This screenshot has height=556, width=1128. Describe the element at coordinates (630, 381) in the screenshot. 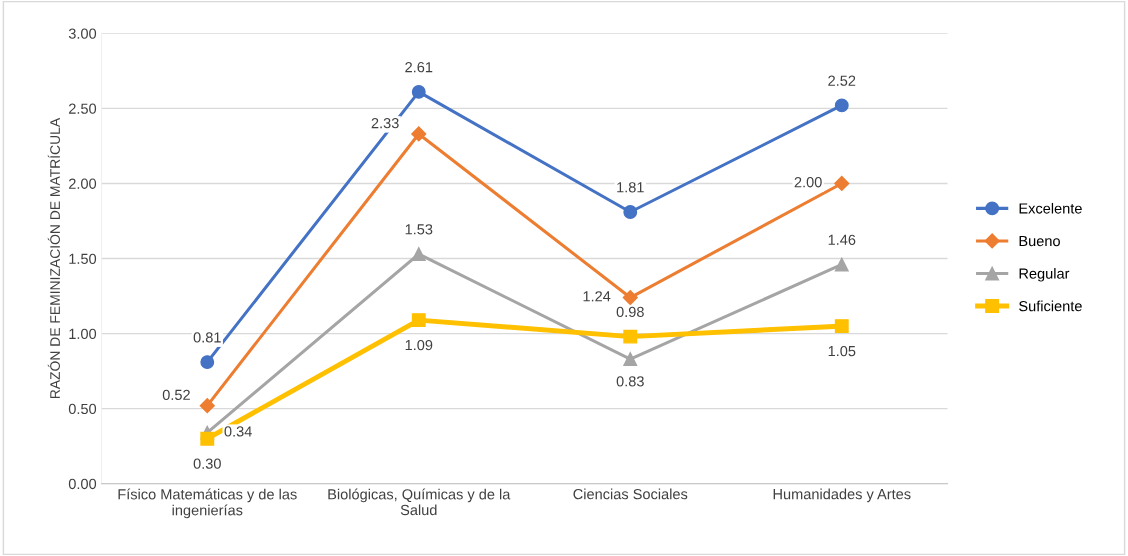

I see `data-label: 0.83` at that location.